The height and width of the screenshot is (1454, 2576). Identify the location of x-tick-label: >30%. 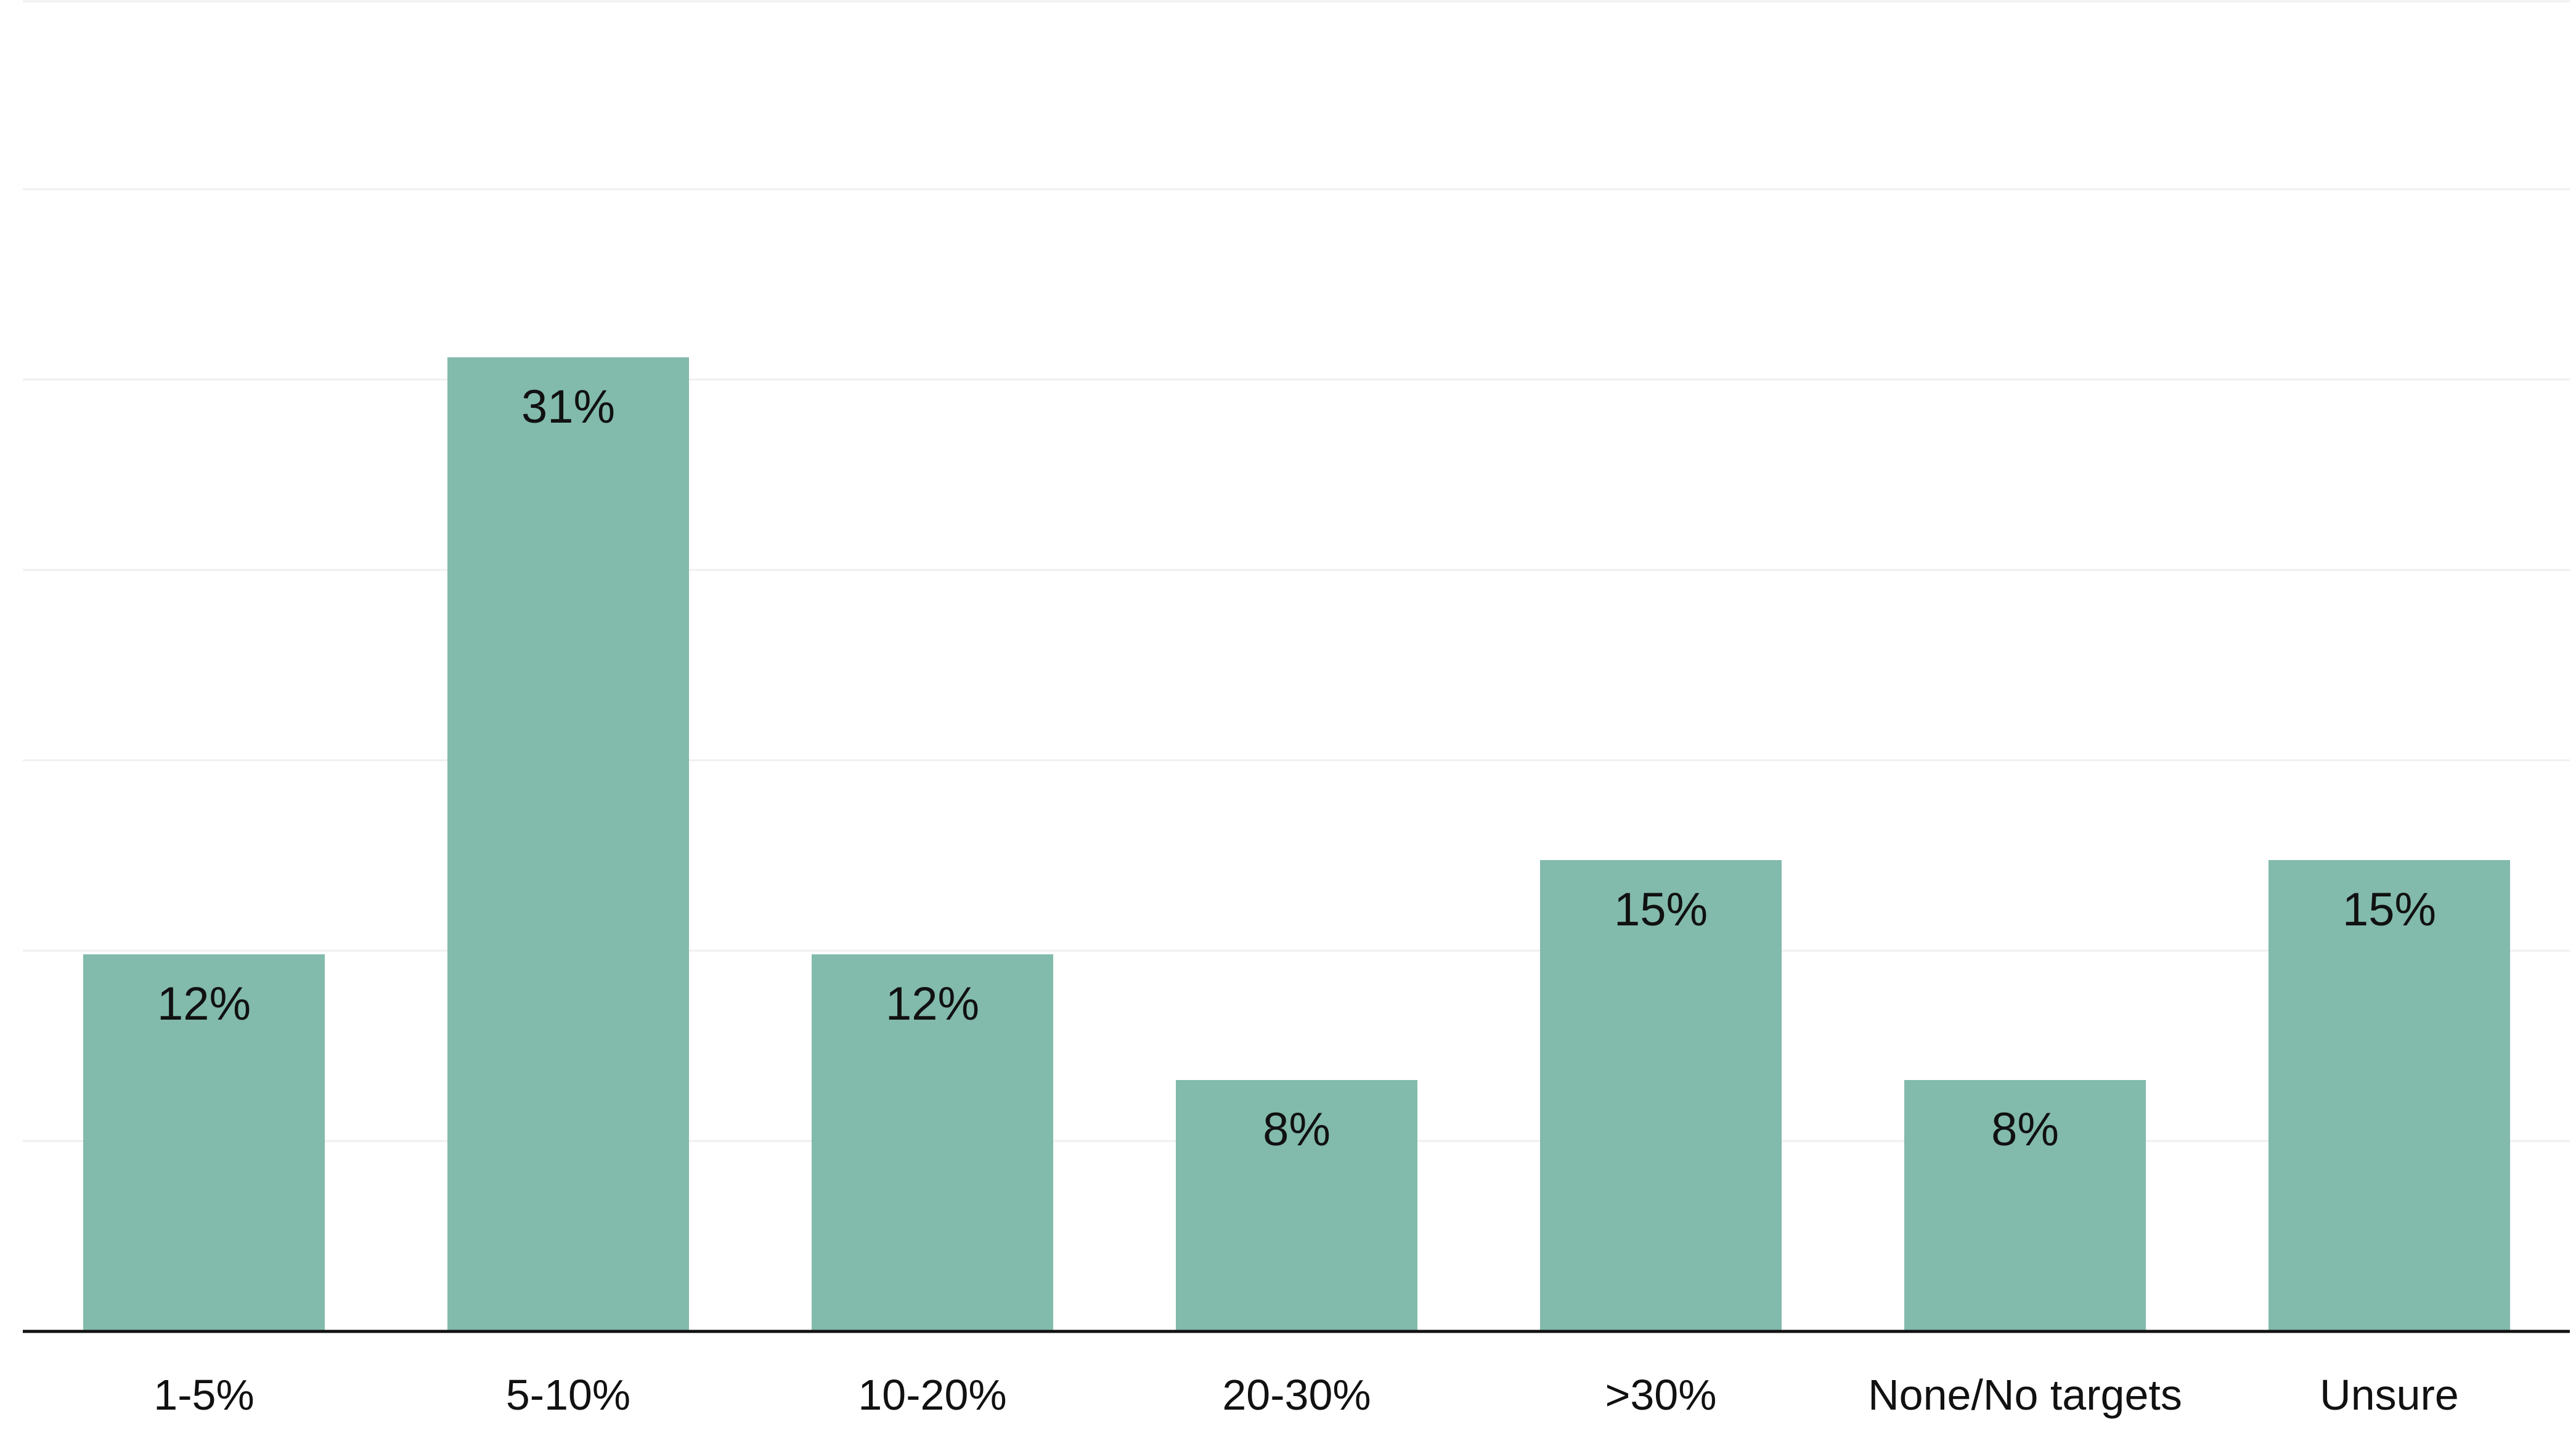
(1661, 1395).